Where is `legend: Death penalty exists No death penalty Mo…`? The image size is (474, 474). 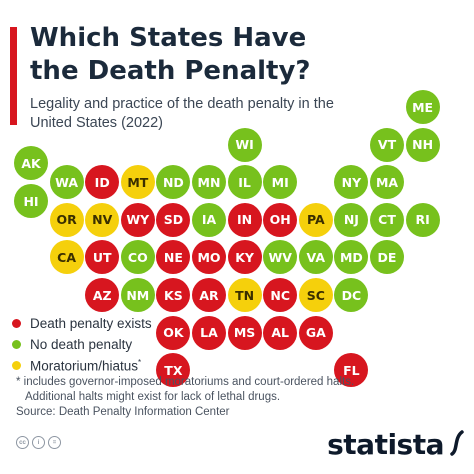 legend: Death penalty exists No death penalty Mo… is located at coordinates (82, 344).